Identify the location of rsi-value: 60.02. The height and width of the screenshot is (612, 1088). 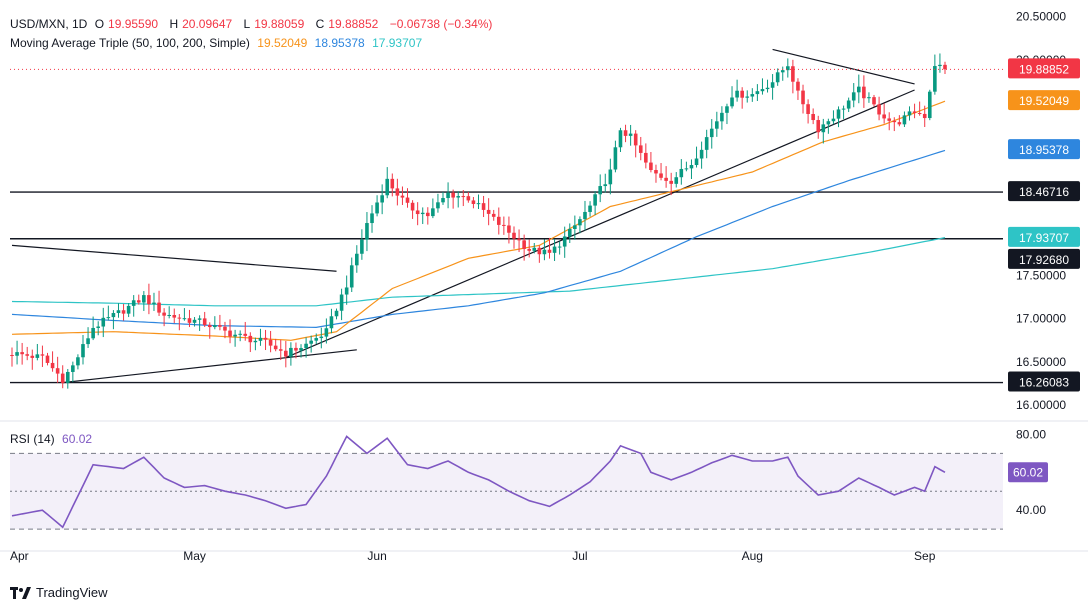
(77, 439).